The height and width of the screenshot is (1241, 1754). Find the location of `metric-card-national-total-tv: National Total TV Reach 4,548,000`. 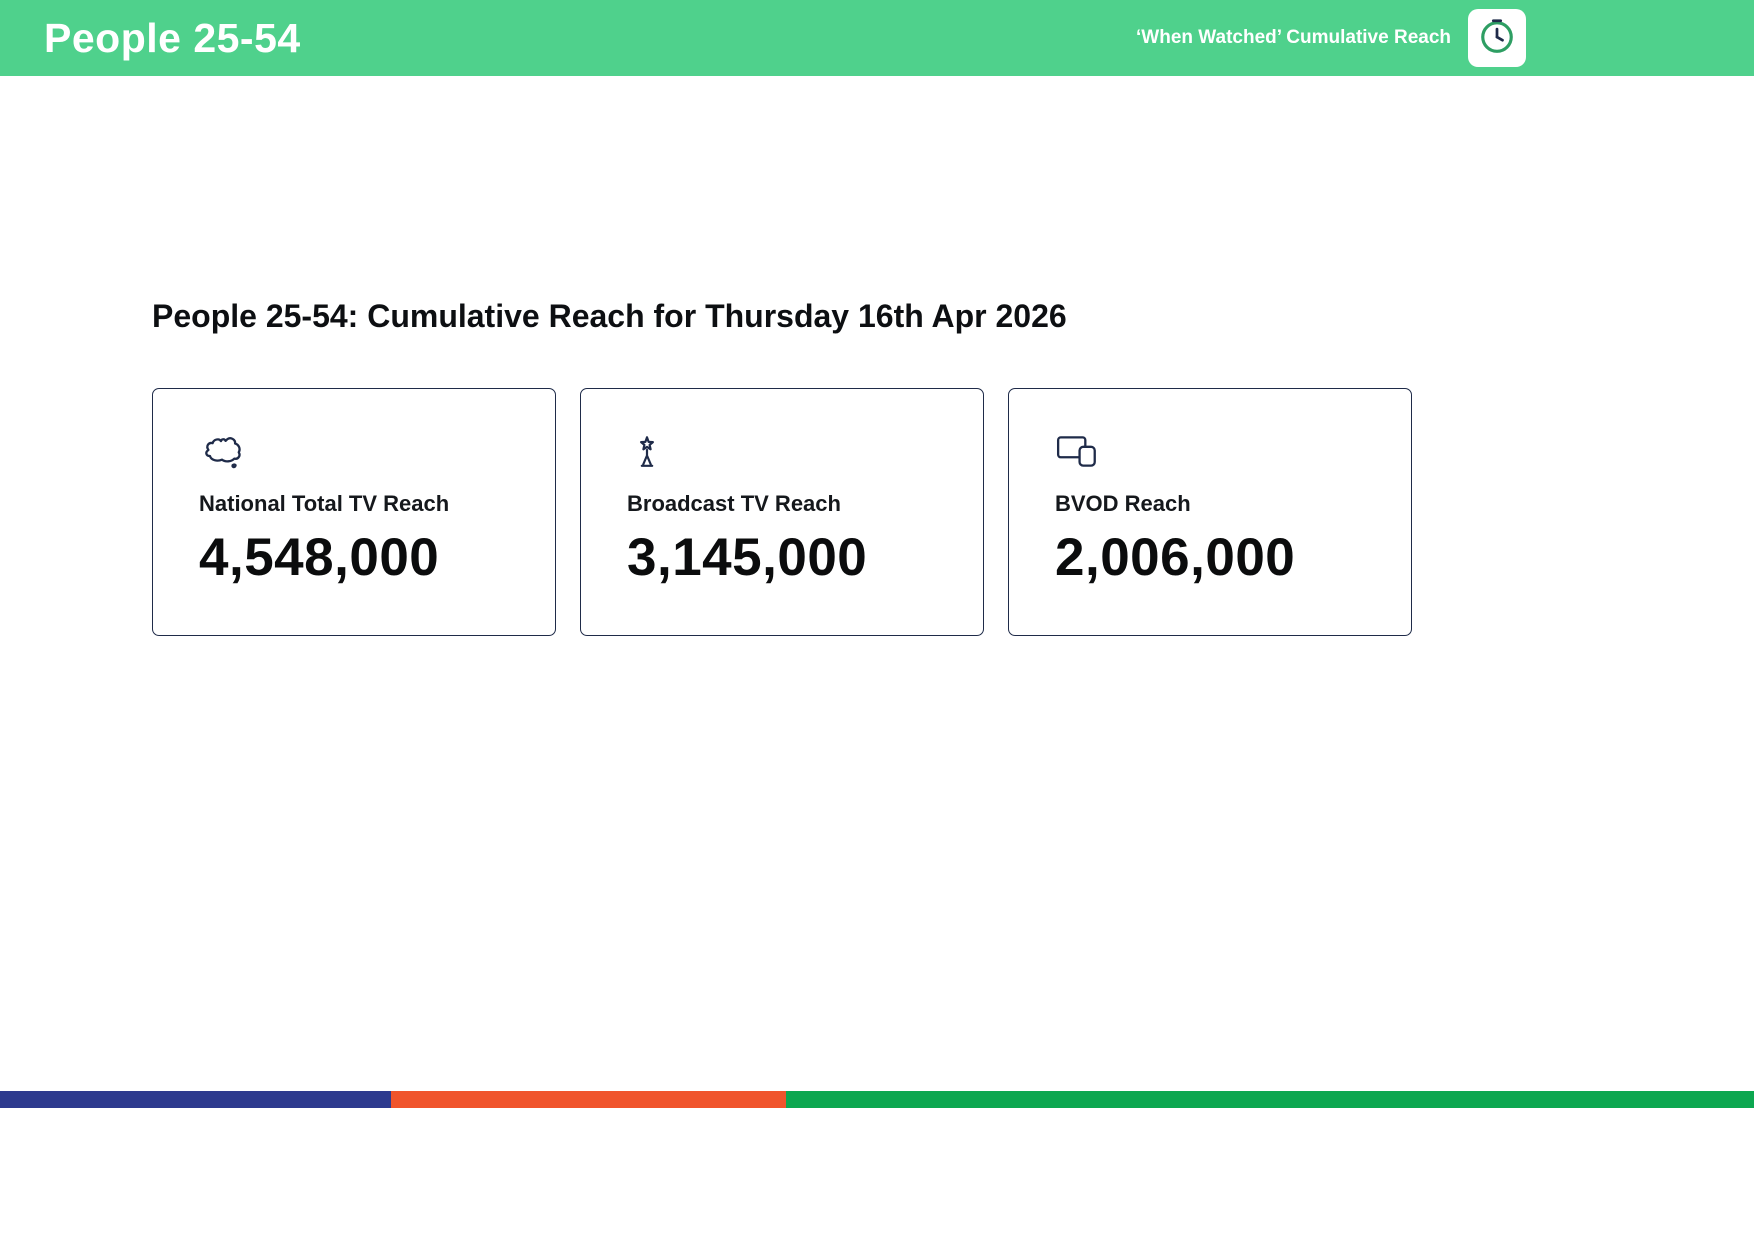

metric-card-national-total-tv: National Total TV Reach 4,548,000 is located at coordinates (354, 512).